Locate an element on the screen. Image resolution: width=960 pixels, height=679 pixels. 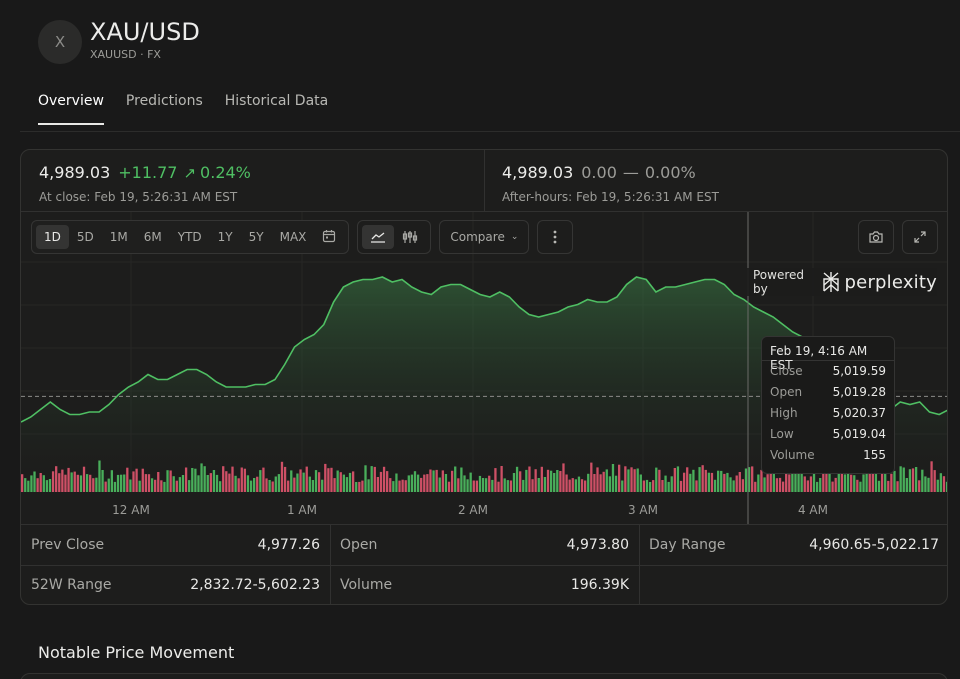
x-tick-label: 4 AM is located at coordinates (813, 510).